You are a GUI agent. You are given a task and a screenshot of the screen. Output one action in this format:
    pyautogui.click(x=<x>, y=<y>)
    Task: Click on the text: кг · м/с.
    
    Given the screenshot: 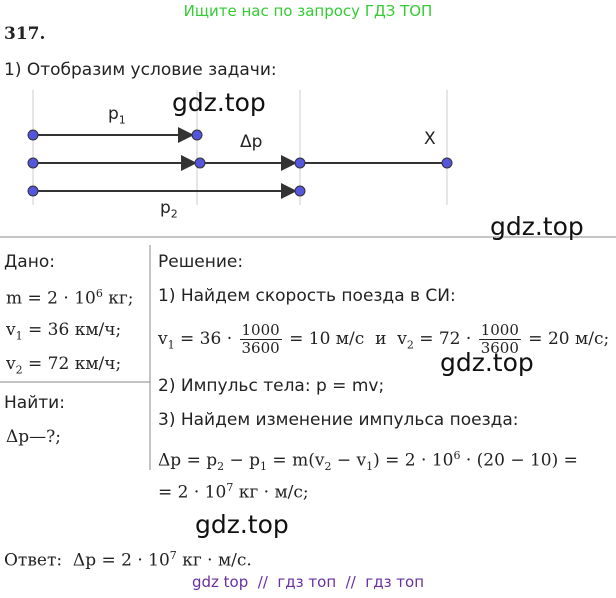 What is the action you would take?
    pyautogui.click(x=214, y=560)
    